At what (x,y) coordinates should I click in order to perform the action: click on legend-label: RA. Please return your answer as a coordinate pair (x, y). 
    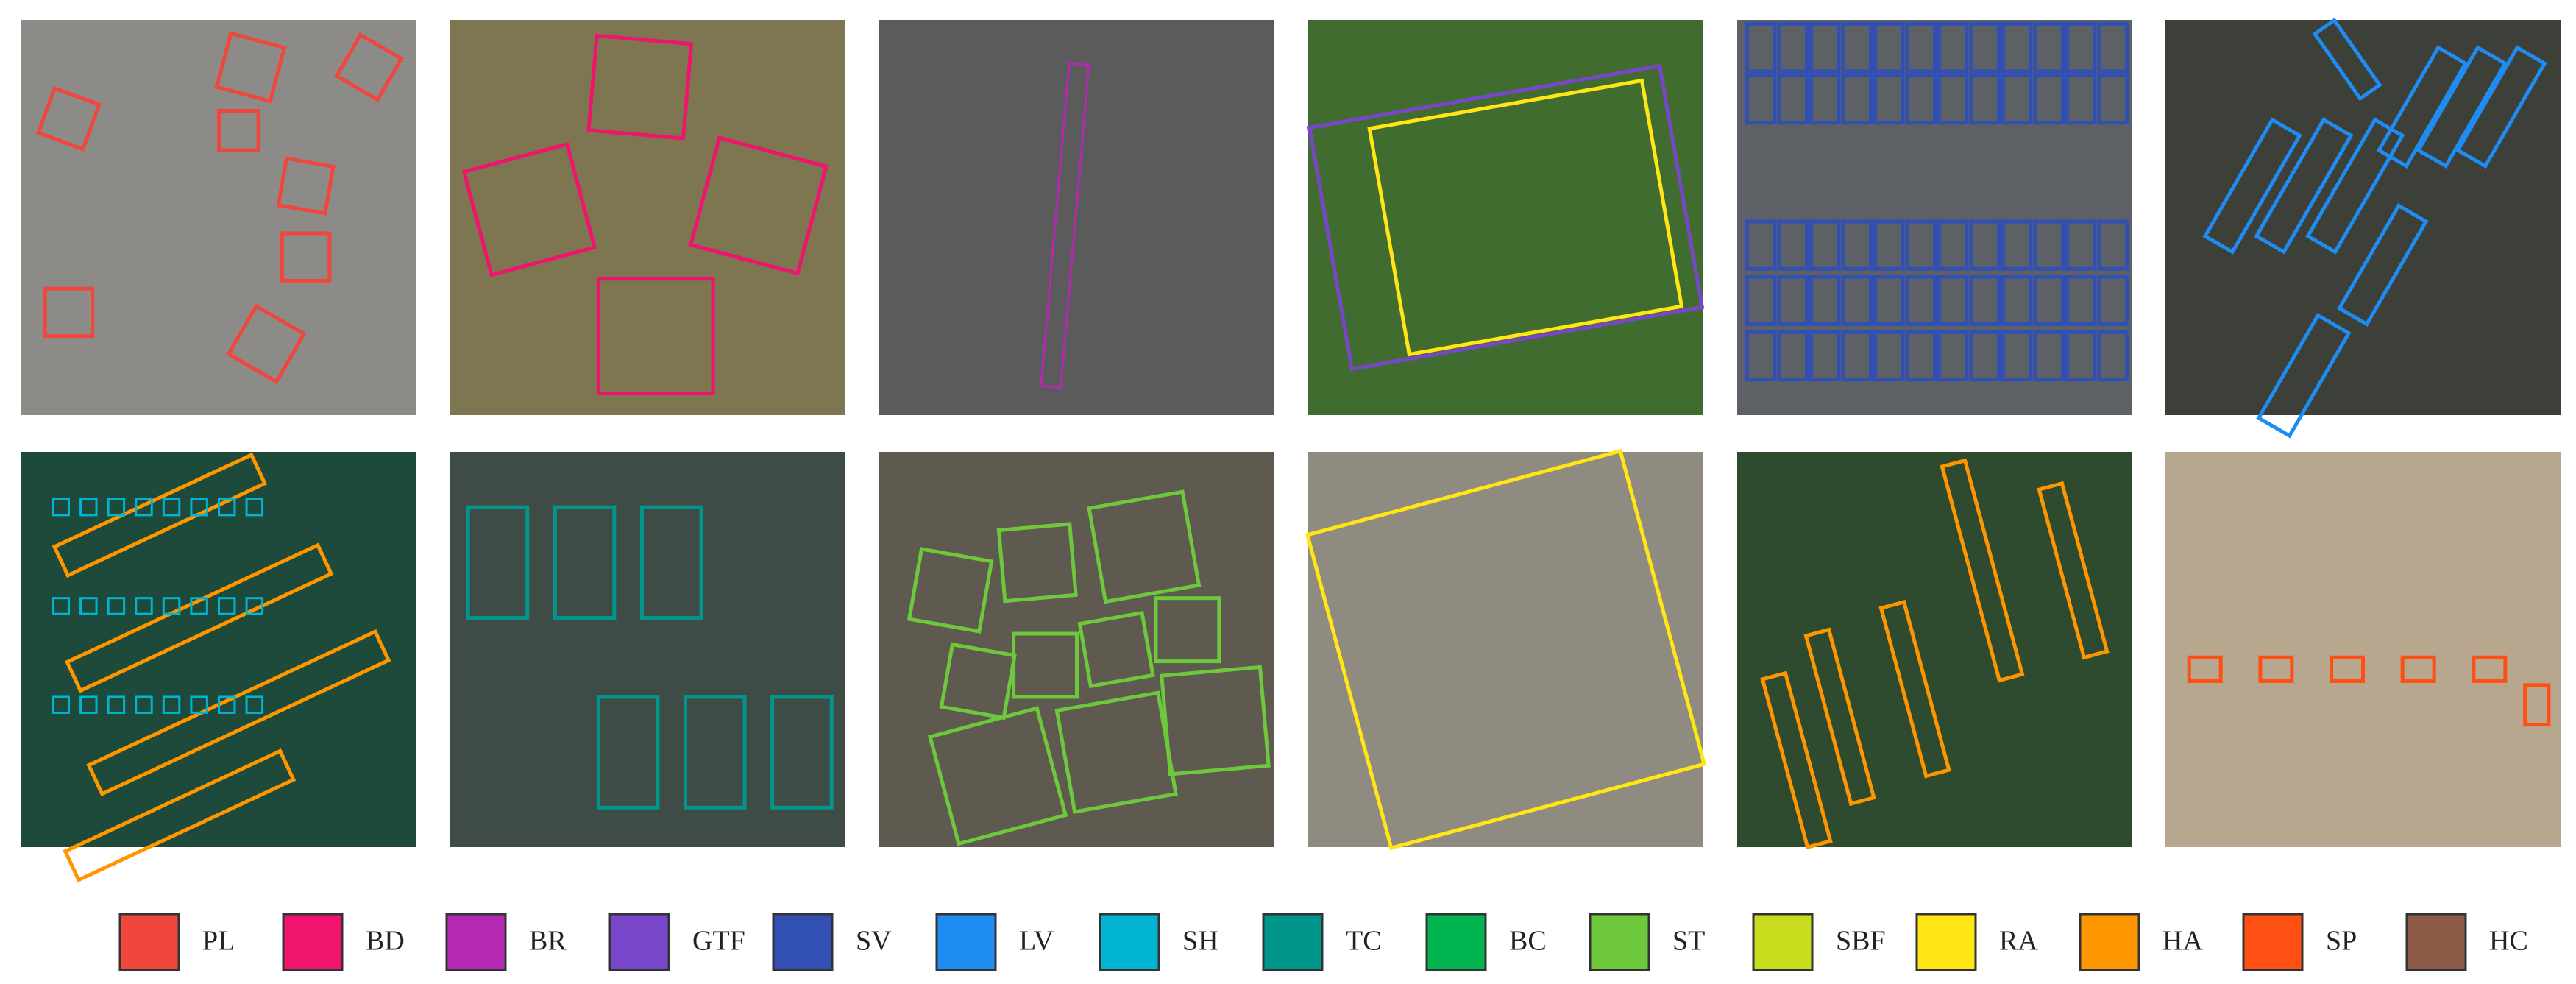
    Looking at the image, I should click on (2018, 941).